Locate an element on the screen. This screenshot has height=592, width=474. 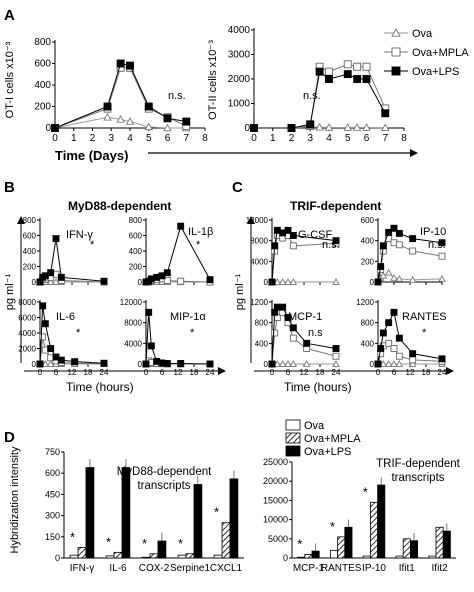
ot2-annotation: n.s. is located at coordinates (312, 96).